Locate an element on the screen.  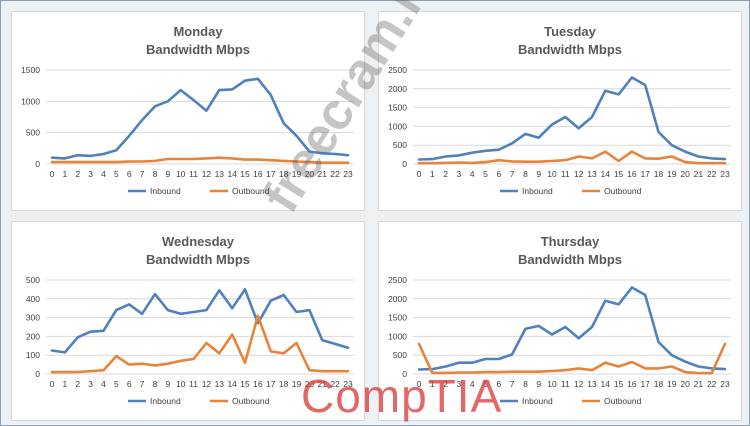
x-tick-label: 10 is located at coordinates (552, 384).